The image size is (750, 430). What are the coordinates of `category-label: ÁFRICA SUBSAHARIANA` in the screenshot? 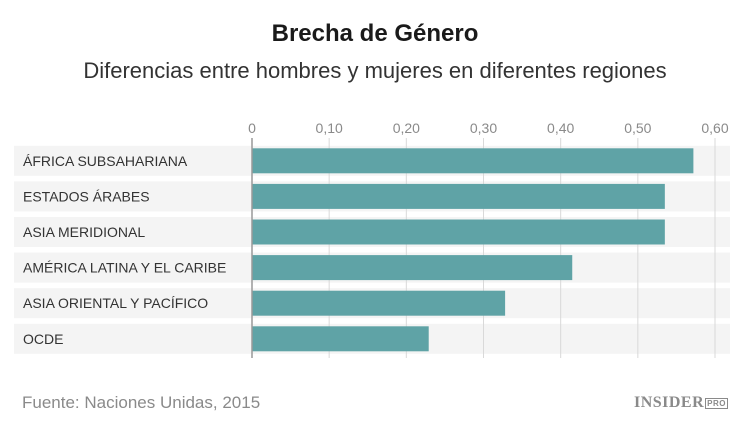 It's located at (105, 161).